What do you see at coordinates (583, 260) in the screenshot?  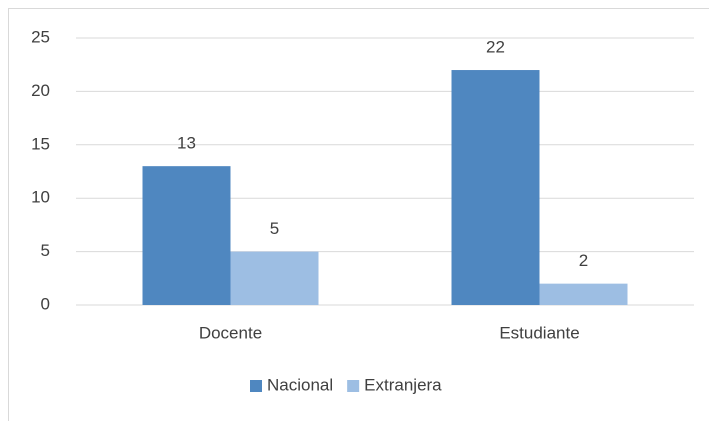 I see `data-label: 2` at bounding box center [583, 260].